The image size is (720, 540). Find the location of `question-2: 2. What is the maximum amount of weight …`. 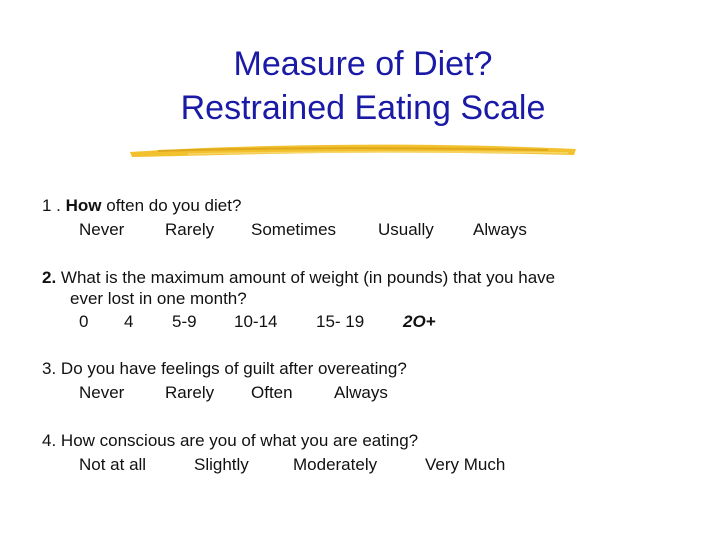

question-2: 2. What is the maximum amount of weight … is located at coordinates (362, 288).